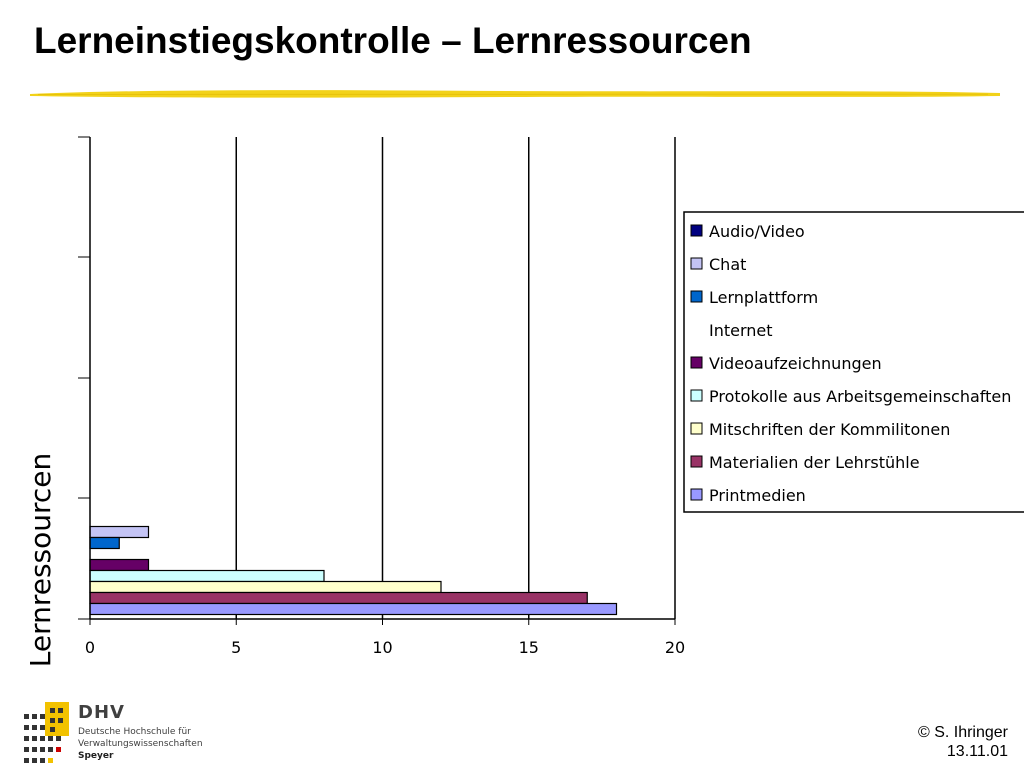  I want to click on legend-swatch-lernplattform, so click(696, 296).